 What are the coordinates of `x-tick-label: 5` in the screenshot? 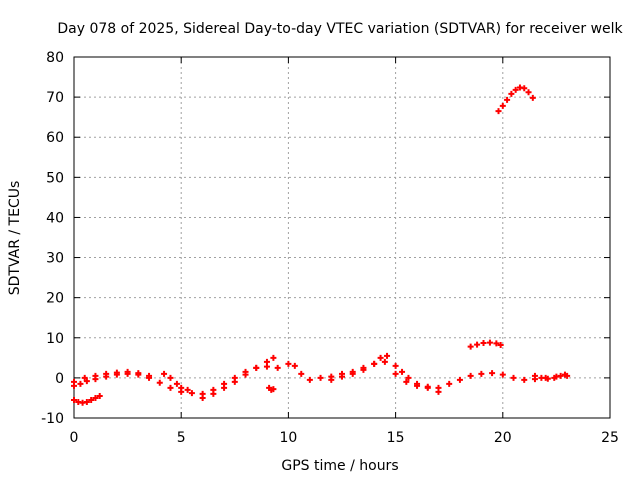 It's located at (181, 438).